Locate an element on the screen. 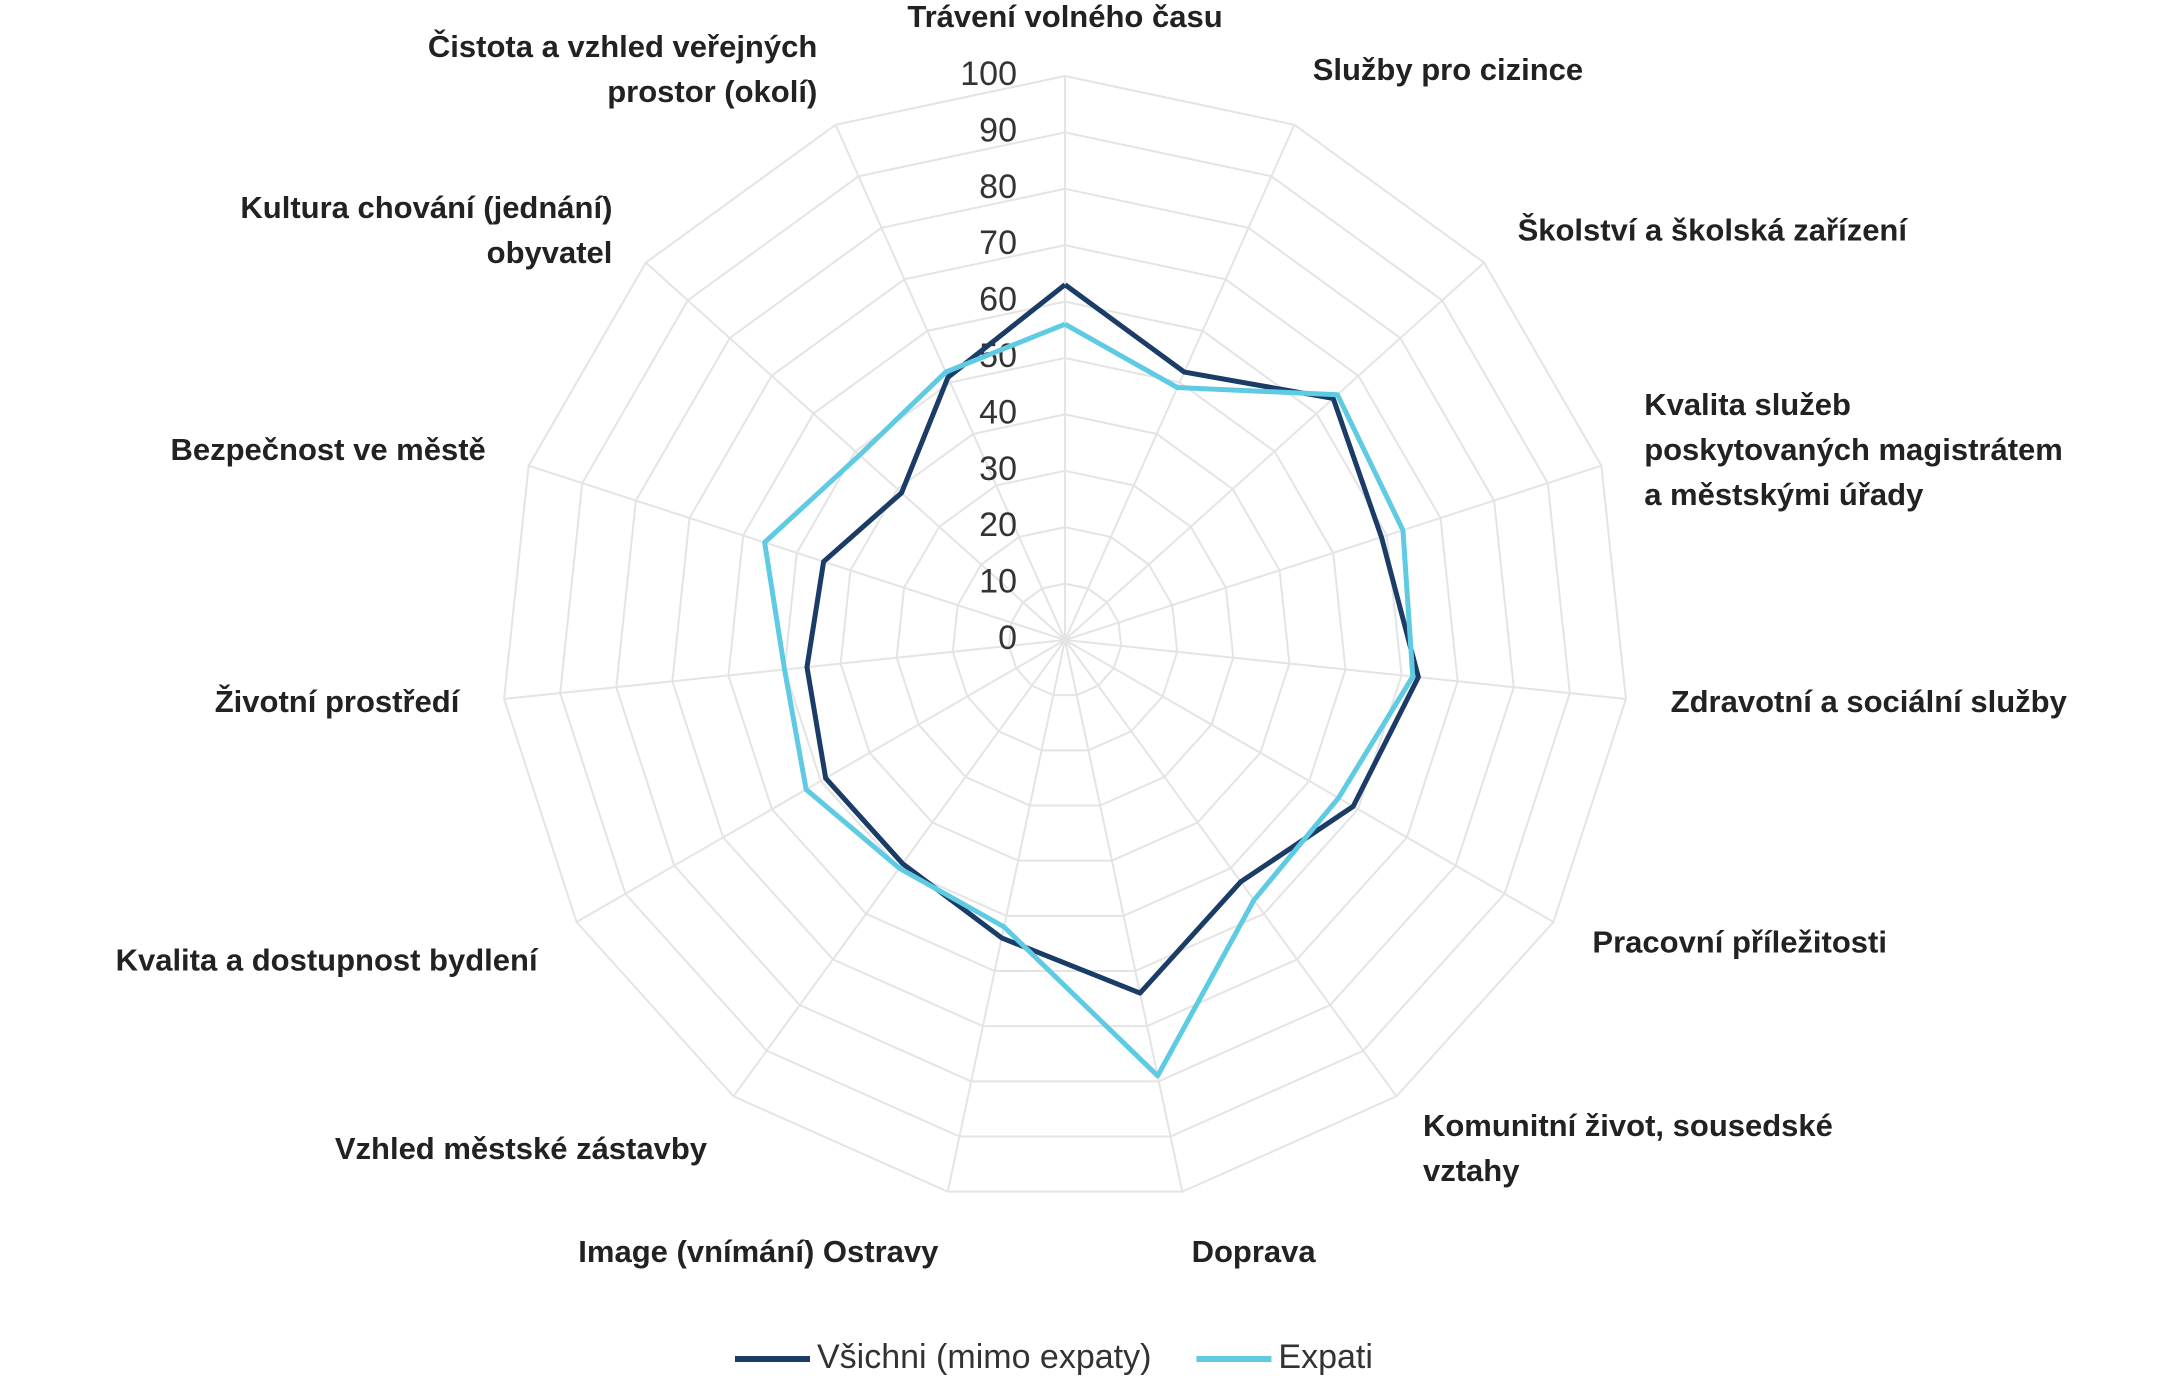 This screenshot has width=2168, height=1388. series-line is located at coordinates (1112, 639).